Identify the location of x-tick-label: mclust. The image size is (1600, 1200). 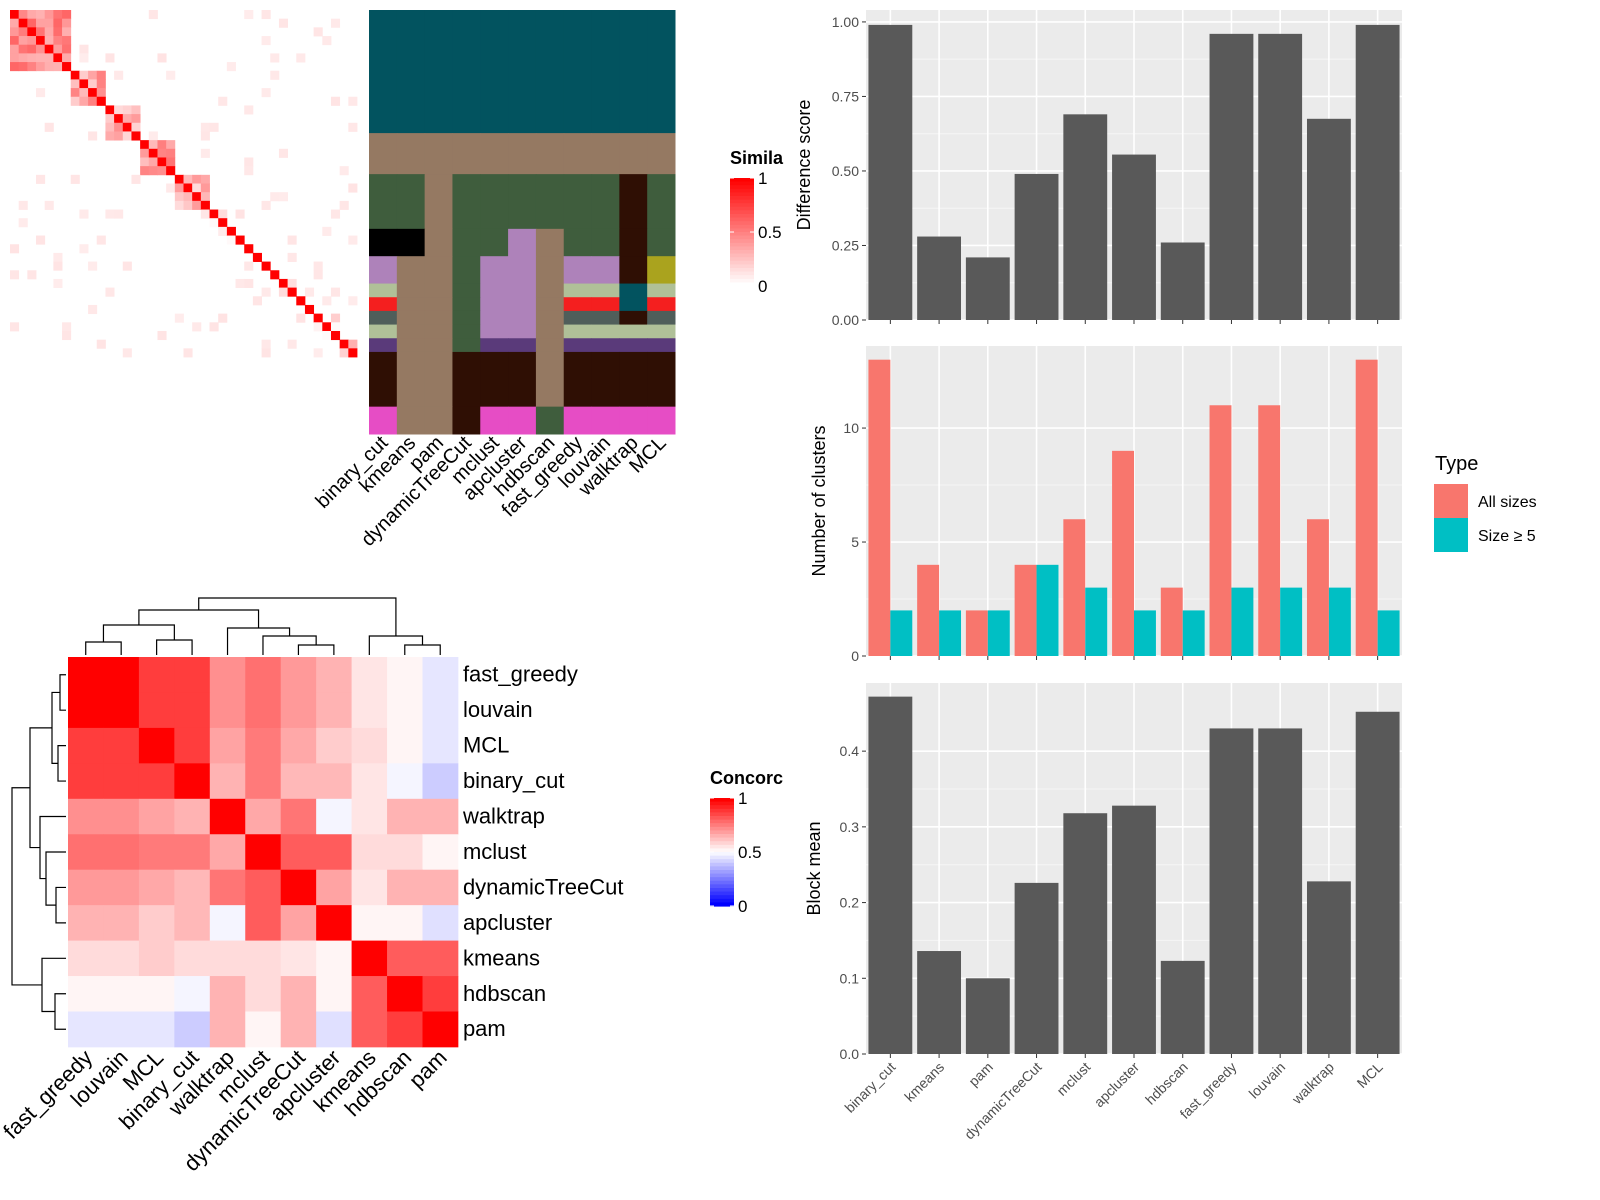
(1073, 1079).